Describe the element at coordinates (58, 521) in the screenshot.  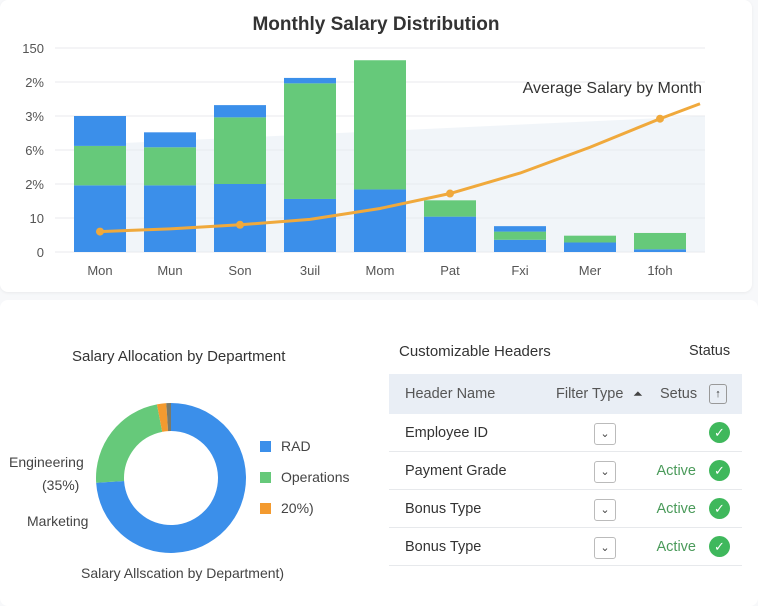
I see `annotation-marketing: Marketing` at that location.